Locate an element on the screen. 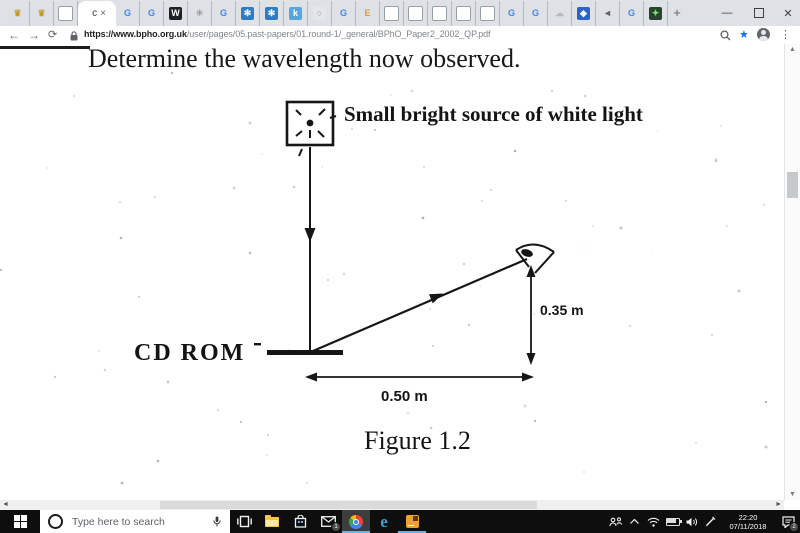 The height and width of the screenshot is (533, 800). figure-caption: Figure 1.2 is located at coordinates (417, 440).